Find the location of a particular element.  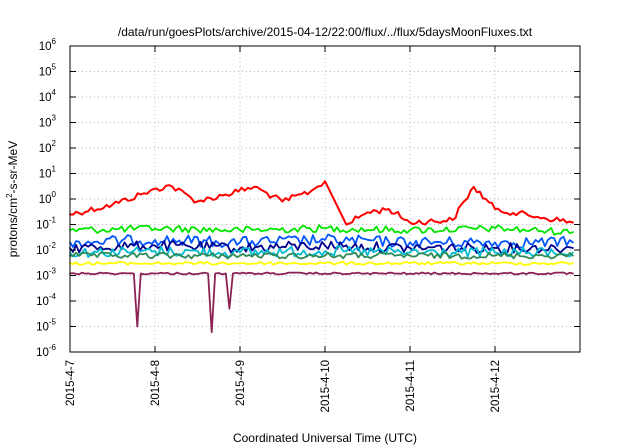

y-tick-label-exponent: 2 is located at coordinates (54, 143).